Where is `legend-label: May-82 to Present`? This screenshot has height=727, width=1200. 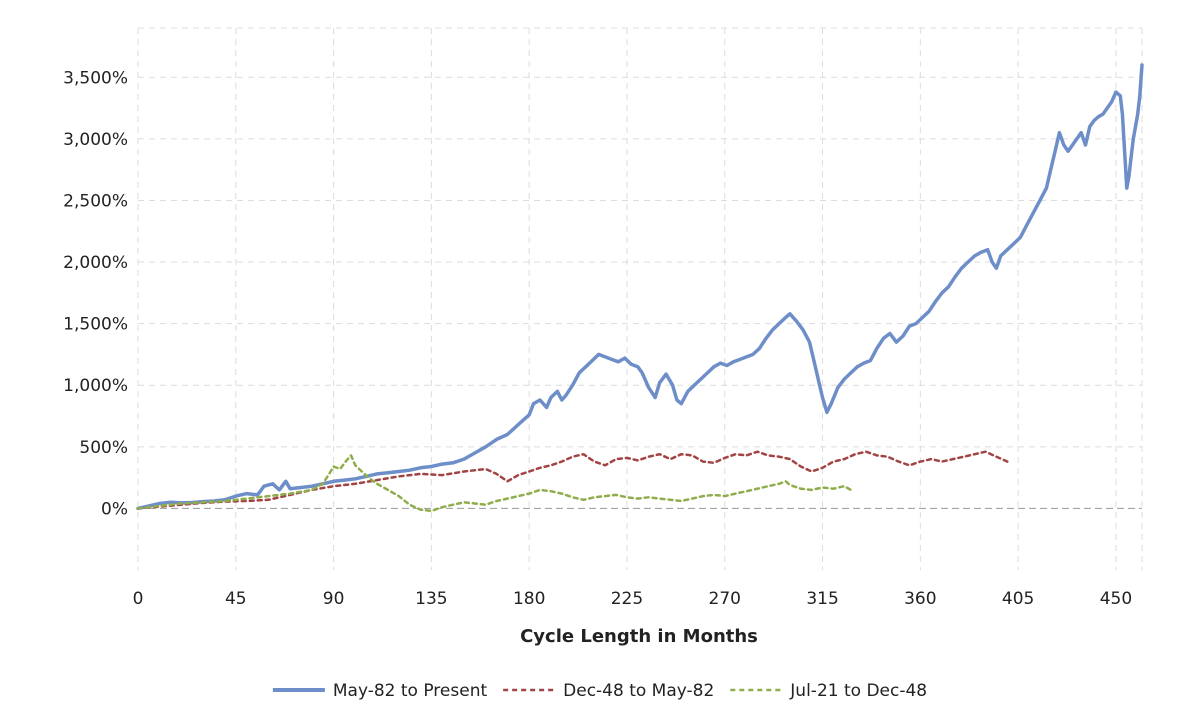 legend-label: May-82 to Present is located at coordinates (410, 691).